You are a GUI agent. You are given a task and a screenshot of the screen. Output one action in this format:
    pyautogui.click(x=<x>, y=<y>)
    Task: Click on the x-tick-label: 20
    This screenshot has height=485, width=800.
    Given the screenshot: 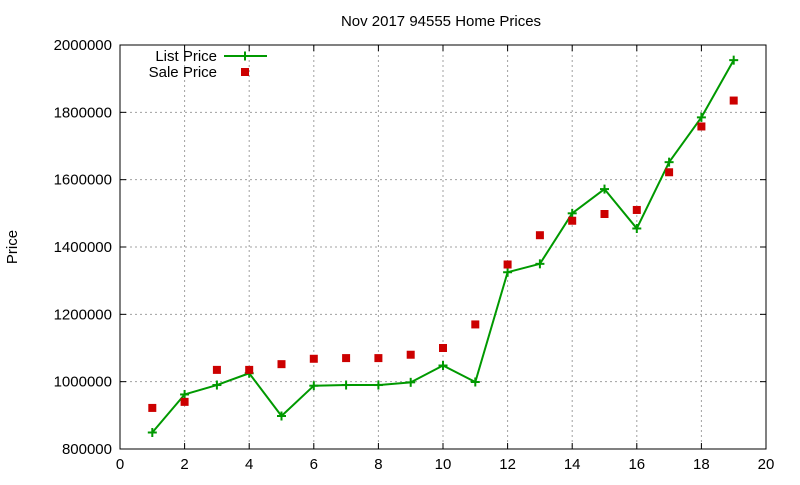 What is the action you would take?
    pyautogui.click(x=766, y=464)
    